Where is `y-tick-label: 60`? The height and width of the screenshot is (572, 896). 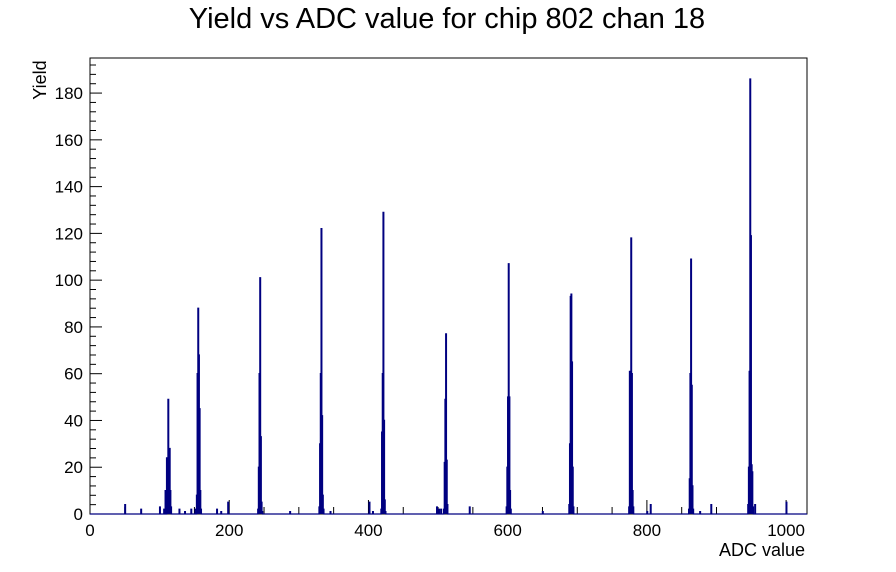 y-tick-label: 60 is located at coordinates (73, 374).